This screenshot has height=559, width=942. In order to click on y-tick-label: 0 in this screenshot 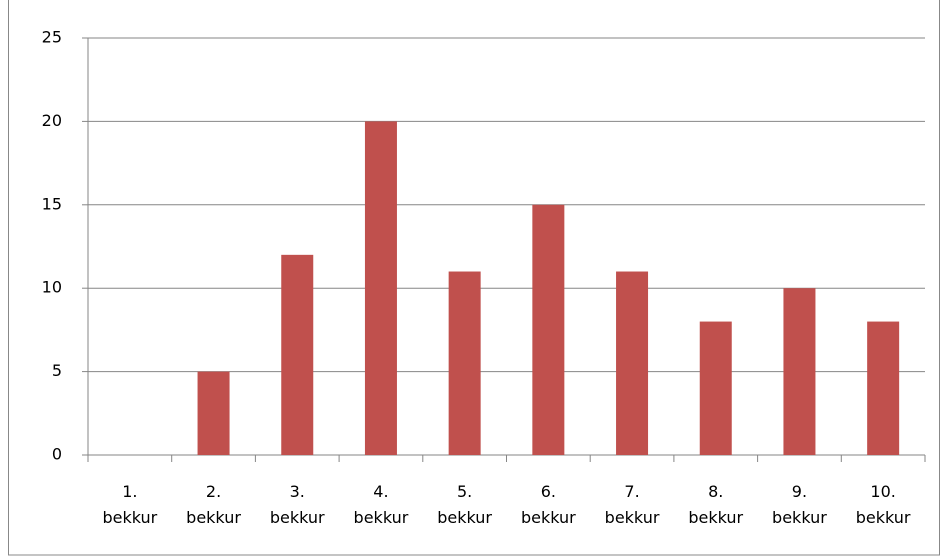, I will do `click(57, 454)`.